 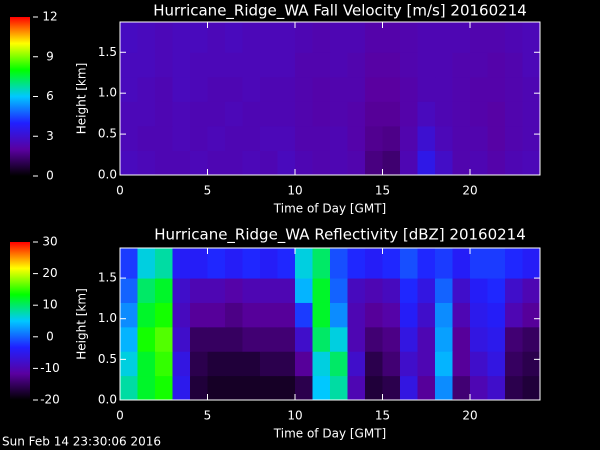 What do you see at coordinates (49, 17) in the screenshot?
I see `colorbar-tick-label: 12` at bounding box center [49, 17].